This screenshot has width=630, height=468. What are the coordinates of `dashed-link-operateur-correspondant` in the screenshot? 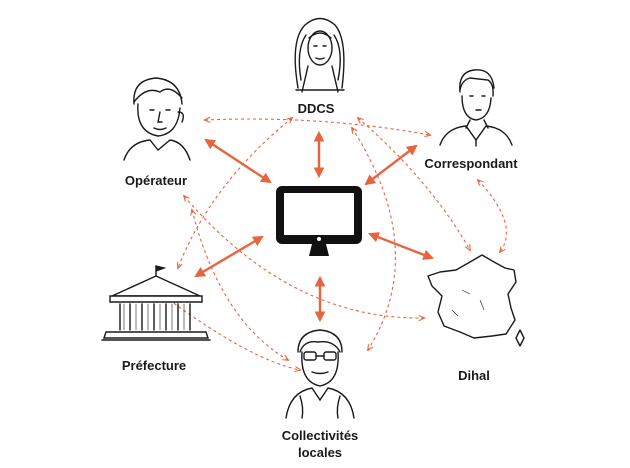 It's located at (317, 127).